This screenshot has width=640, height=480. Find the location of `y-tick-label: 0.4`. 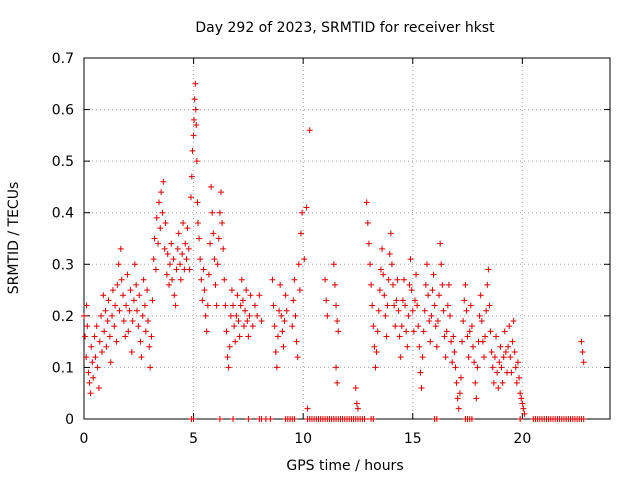

y-tick-label: 0.4 is located at coordinates (63, 214).